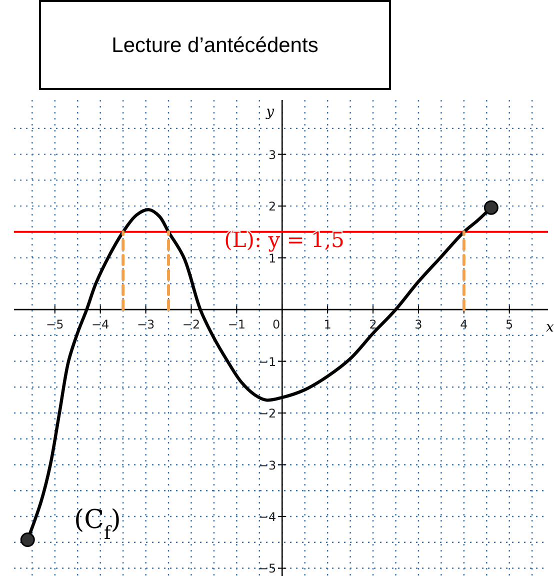  What do you see at coordinates (55, 325) in the screenshot?
I see `x-tick-label: −5` at bounding box center [55, 325].